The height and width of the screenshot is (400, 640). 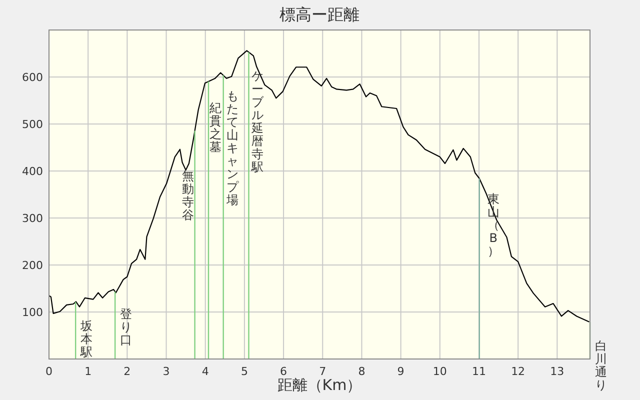 I want to click on x-tick-label: 0, so click(x=49, y=371).